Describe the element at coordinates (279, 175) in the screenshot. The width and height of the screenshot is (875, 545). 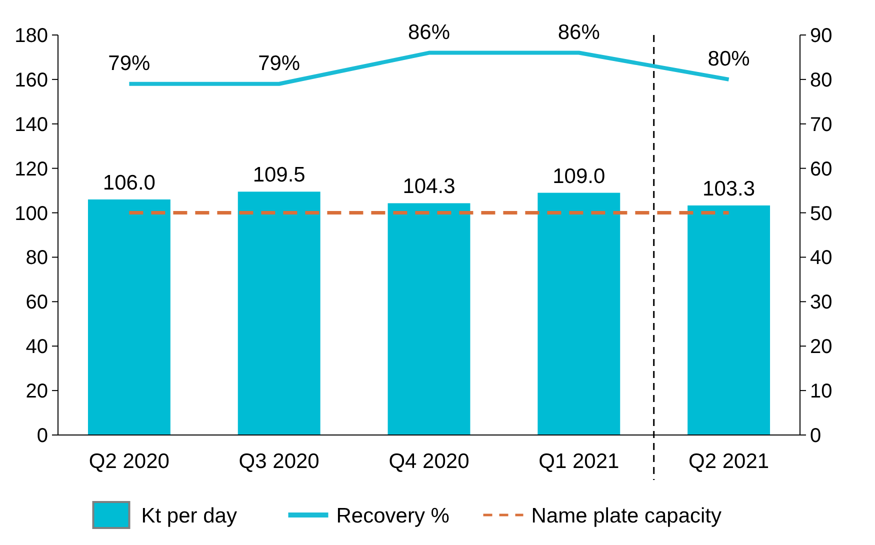
I see `data-label: 109.5` at that location.